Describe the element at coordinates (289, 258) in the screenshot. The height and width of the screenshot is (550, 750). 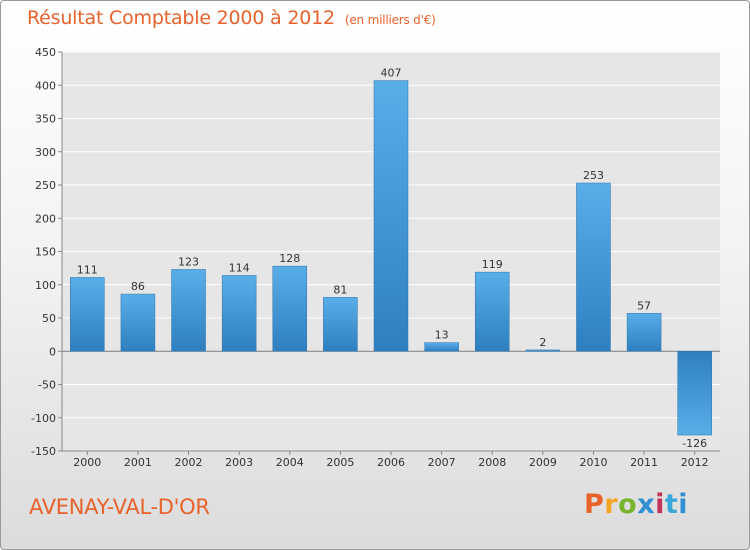
I see `data-label-2004: 128` at that location.